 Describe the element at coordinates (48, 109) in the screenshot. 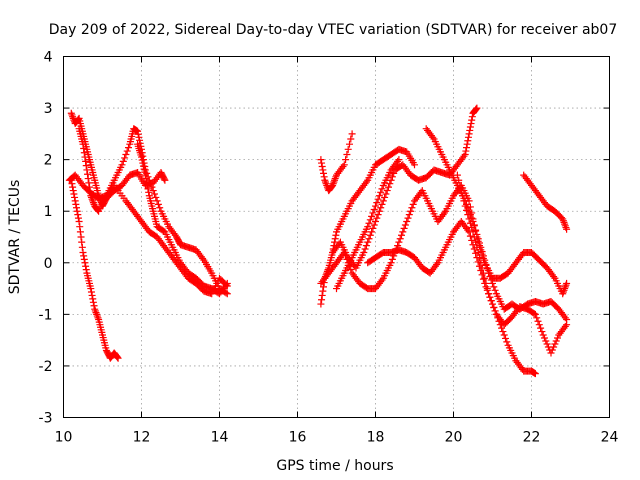

I see `y-tick-label: 3` at that location.